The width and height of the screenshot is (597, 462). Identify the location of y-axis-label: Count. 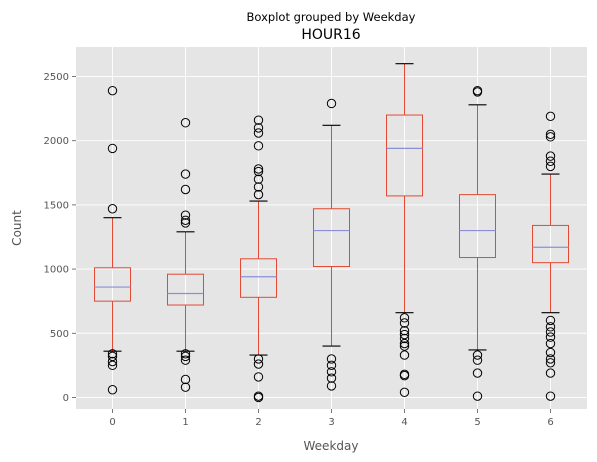
(17, 228).